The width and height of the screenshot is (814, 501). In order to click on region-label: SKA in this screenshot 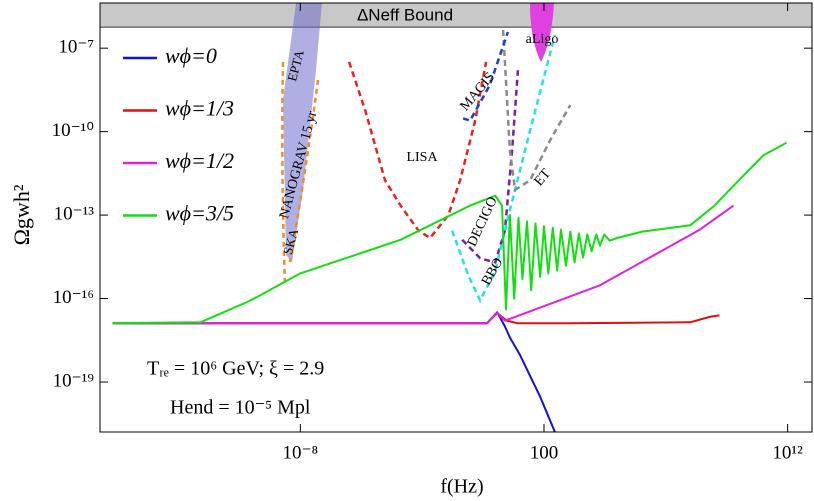, I will do `click(290, 242)`.